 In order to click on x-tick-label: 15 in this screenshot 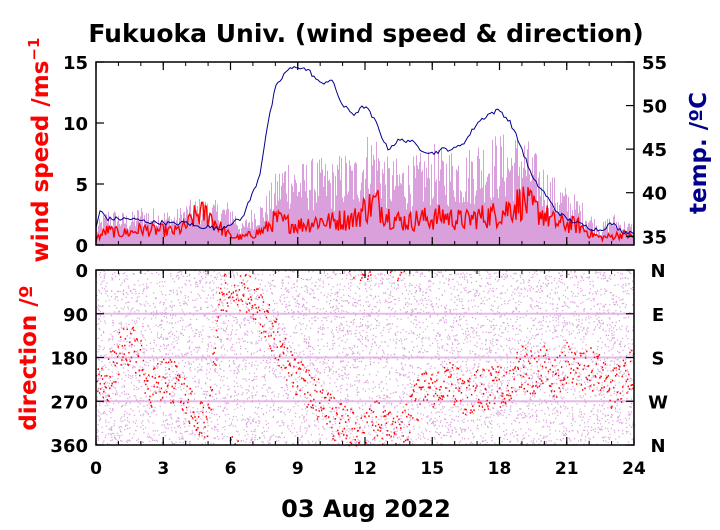, I will do `click(432, 469)`.